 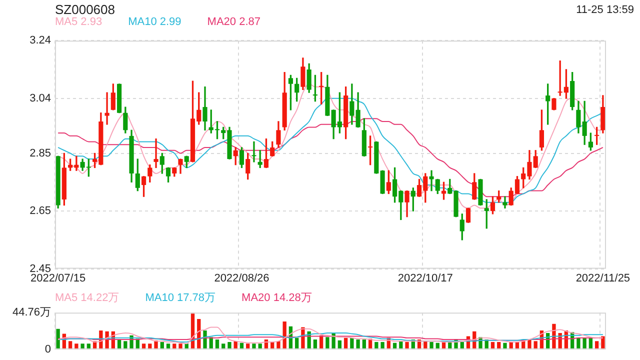 What do you see at coordinates (155, 22) in the screenshot?
I see `text: MA10 2.99` at bounding box center [155, 22].